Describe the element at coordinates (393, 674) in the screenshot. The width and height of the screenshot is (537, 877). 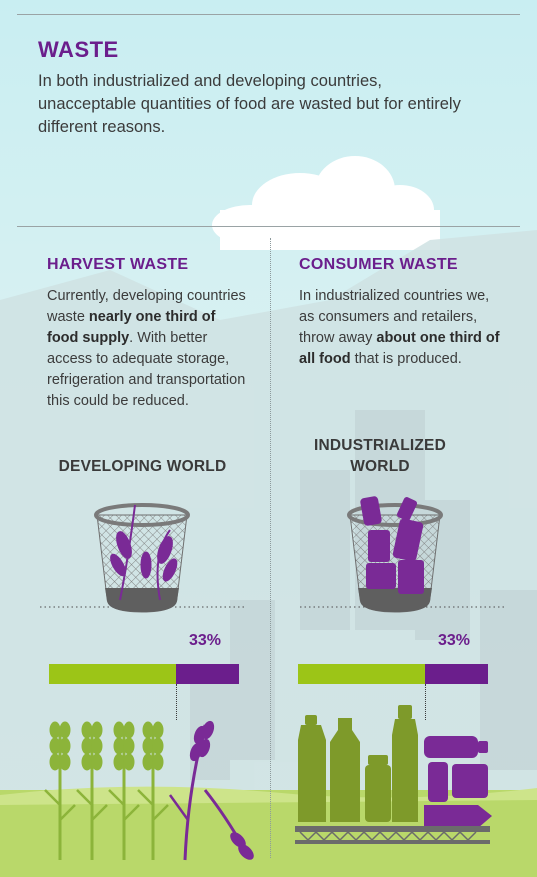
I see `consumer-waste-bar` at that location.